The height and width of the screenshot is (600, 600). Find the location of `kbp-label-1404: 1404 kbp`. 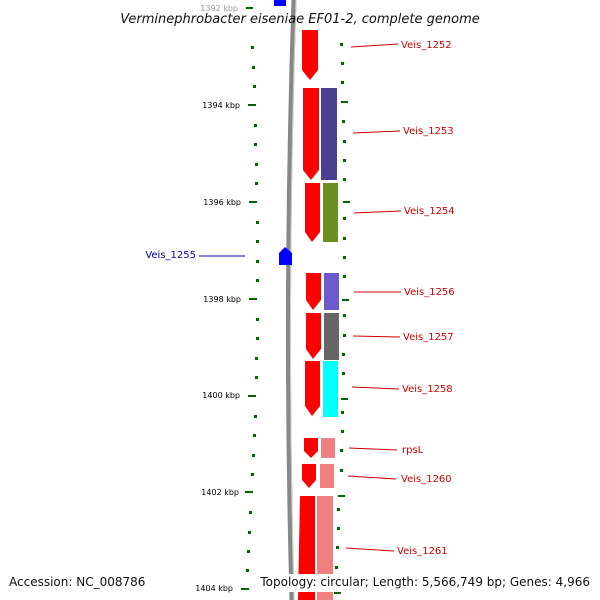

kbp-label-1404: 1404 kbp is located at coordinates (214, 588).